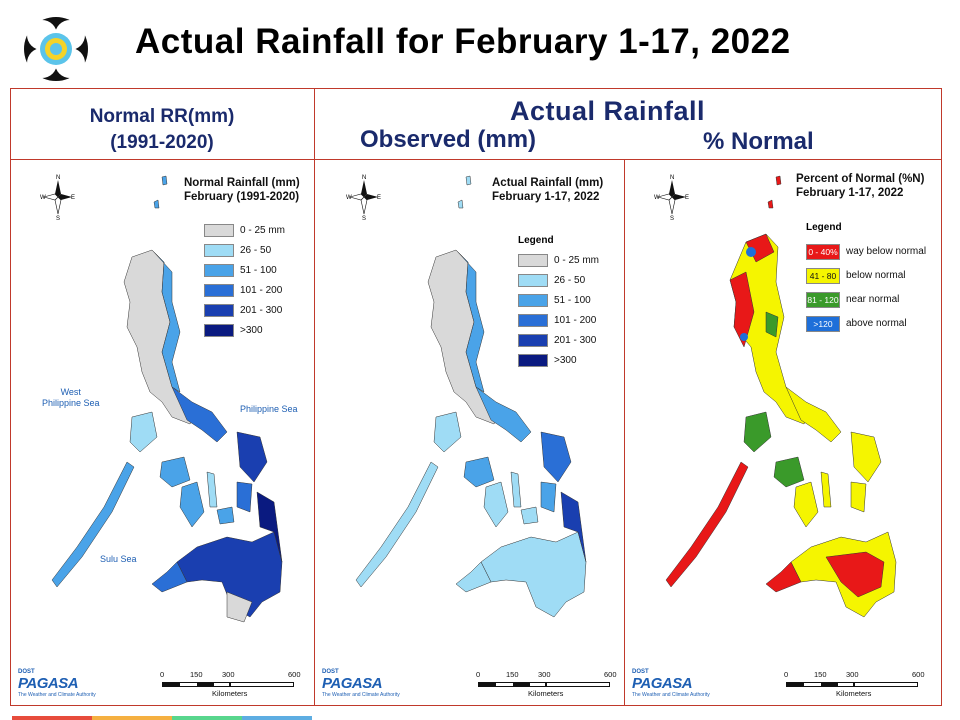  I want to click on legend-swatch: >120, so click(823, 324).